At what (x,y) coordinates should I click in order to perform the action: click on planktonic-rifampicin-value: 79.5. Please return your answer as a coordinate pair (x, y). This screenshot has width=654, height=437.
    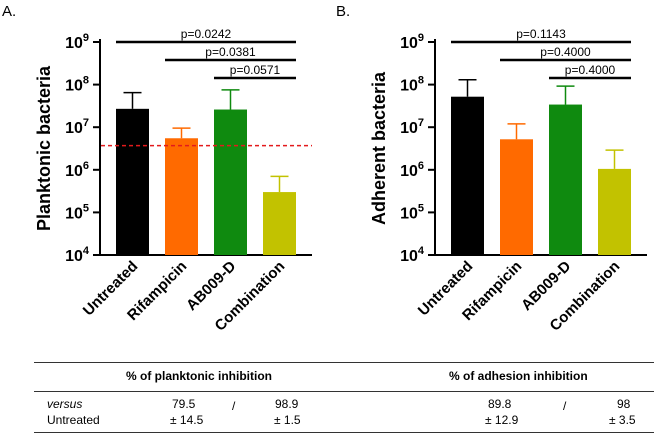
    Looking at the image, I should click on (184, 404).